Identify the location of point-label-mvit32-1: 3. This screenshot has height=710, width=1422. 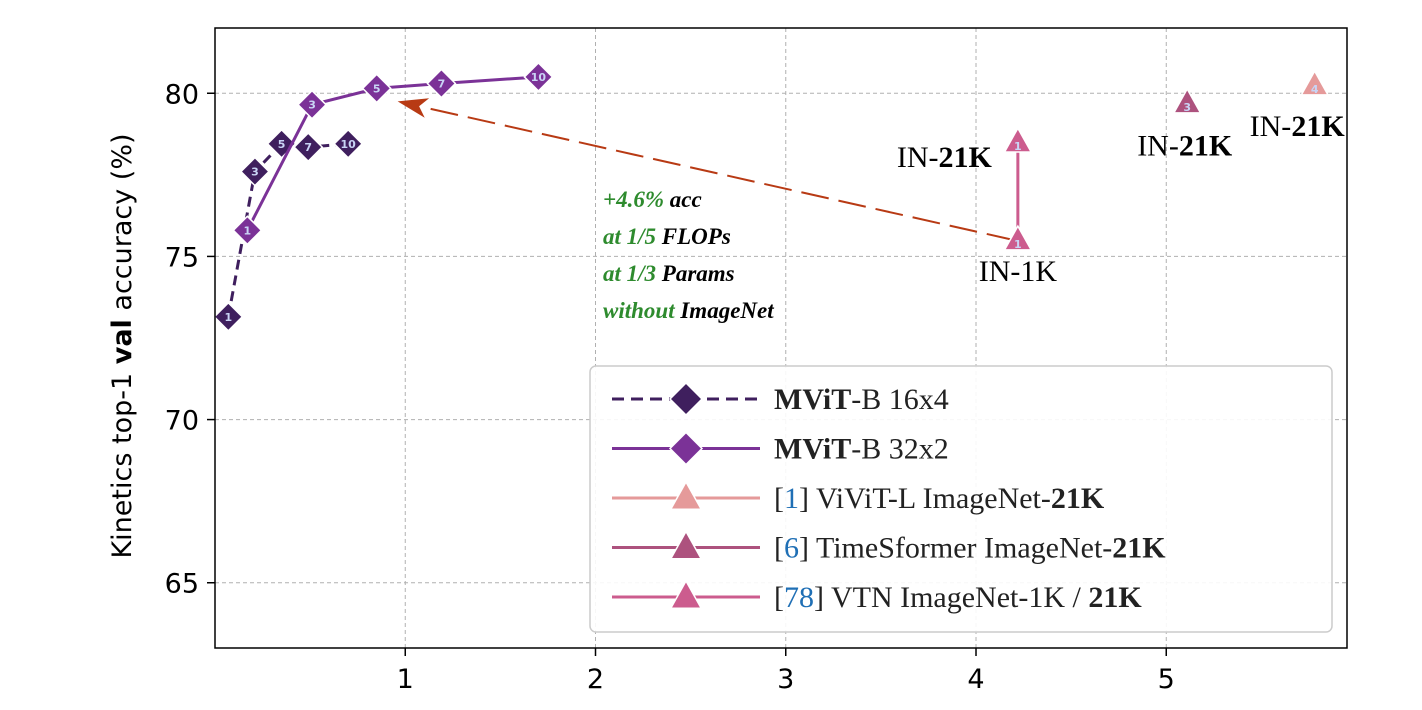
(312, 105).